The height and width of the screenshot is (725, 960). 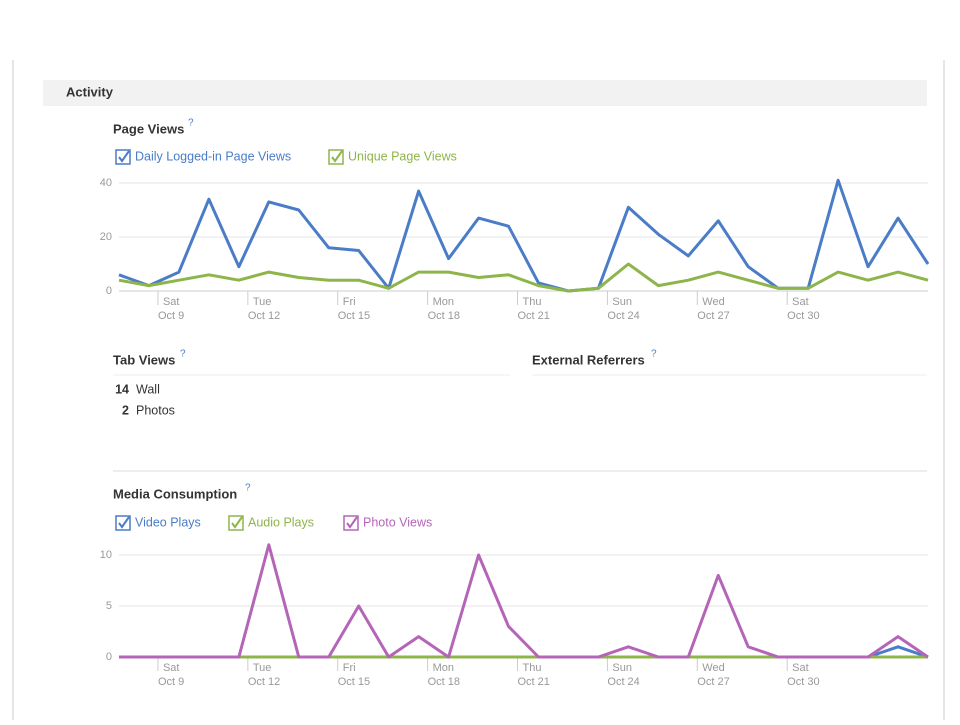 I want to click on referrers-title: External Referrers, so click(x=588, y=359).